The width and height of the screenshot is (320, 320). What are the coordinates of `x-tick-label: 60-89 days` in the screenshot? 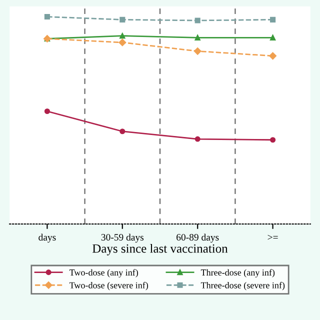 It's located at (197, 238).